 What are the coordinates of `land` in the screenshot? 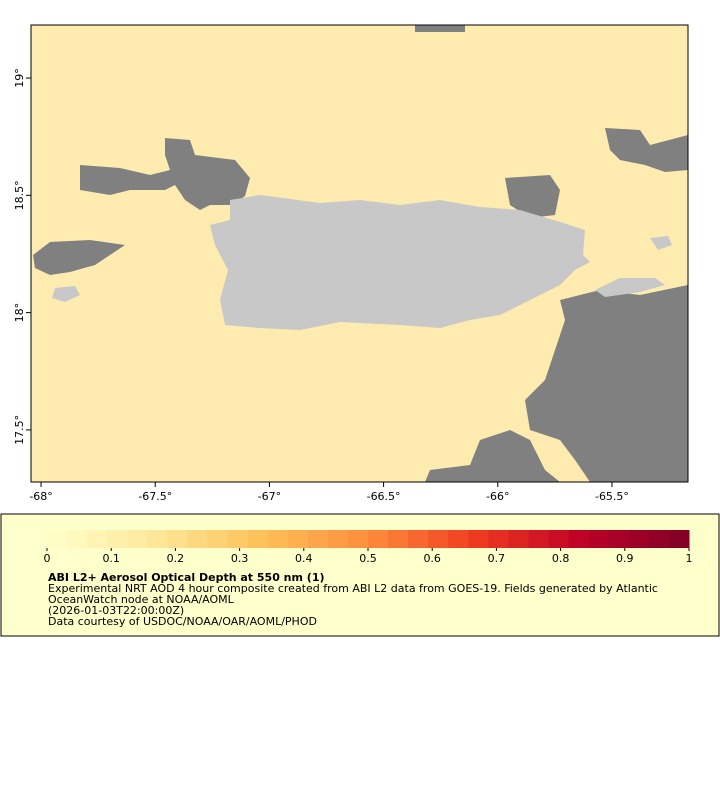 It's located at (362, 262).